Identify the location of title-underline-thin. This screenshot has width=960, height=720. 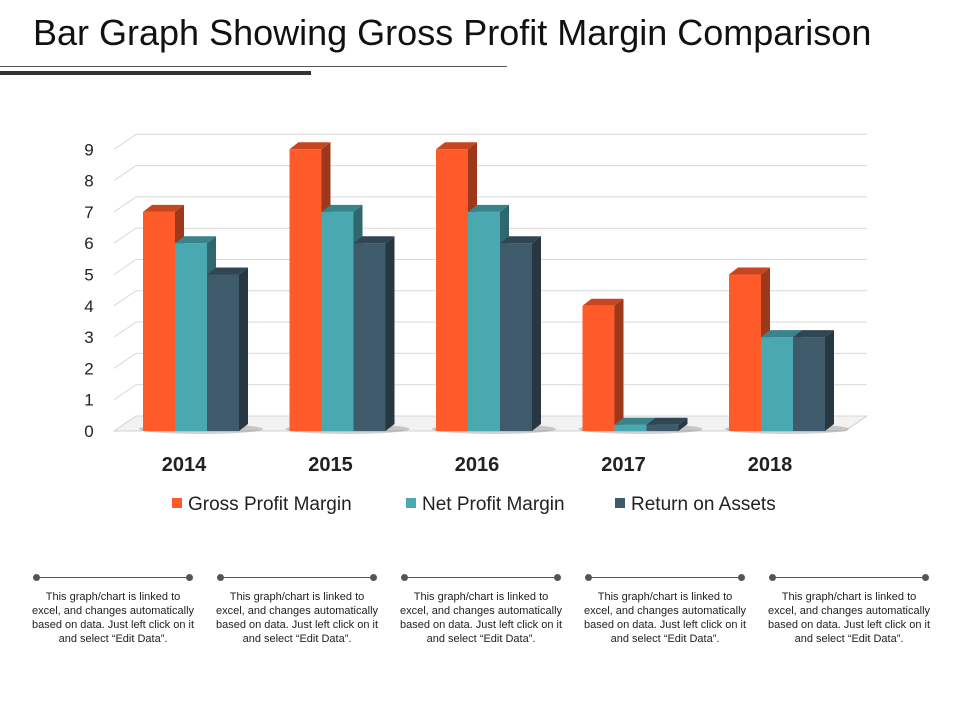
(253, 66).